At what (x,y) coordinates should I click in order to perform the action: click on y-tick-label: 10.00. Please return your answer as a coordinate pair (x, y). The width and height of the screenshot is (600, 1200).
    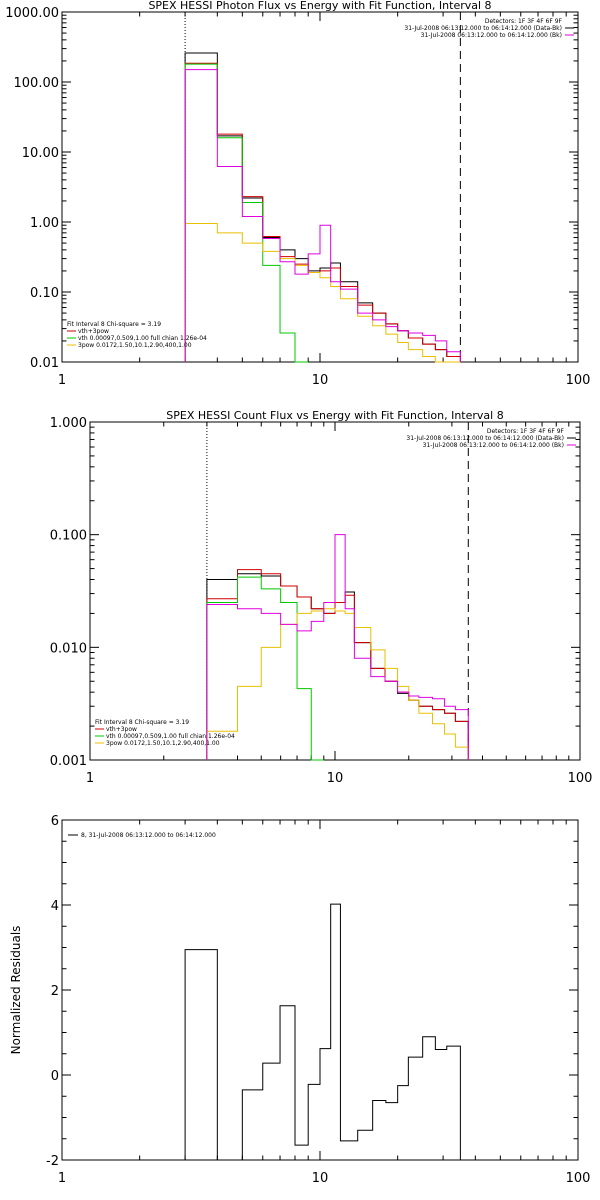
    Looking at the image, I should click on (40, 153).